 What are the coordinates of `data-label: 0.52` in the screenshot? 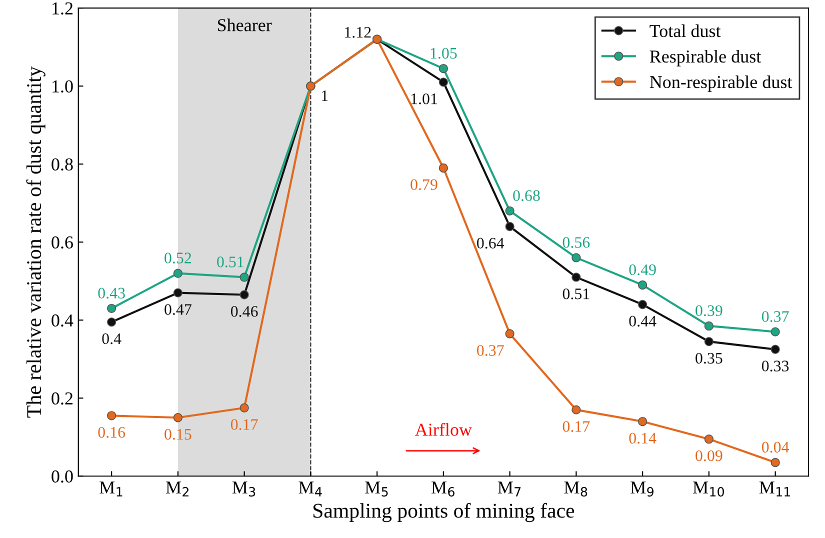 It's located at (178, 258).